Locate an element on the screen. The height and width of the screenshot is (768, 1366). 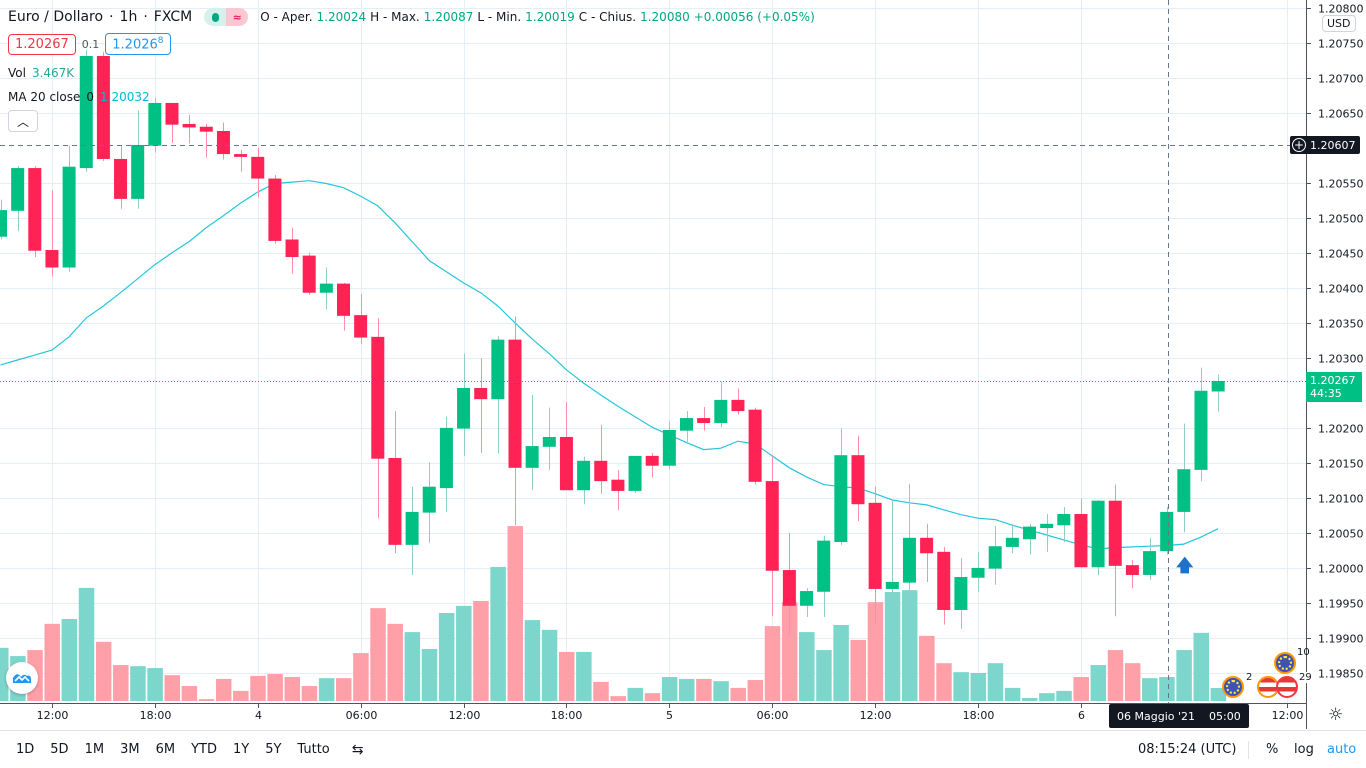
volume-legend: Vol 3.467K is located at coordinates (41, 73).